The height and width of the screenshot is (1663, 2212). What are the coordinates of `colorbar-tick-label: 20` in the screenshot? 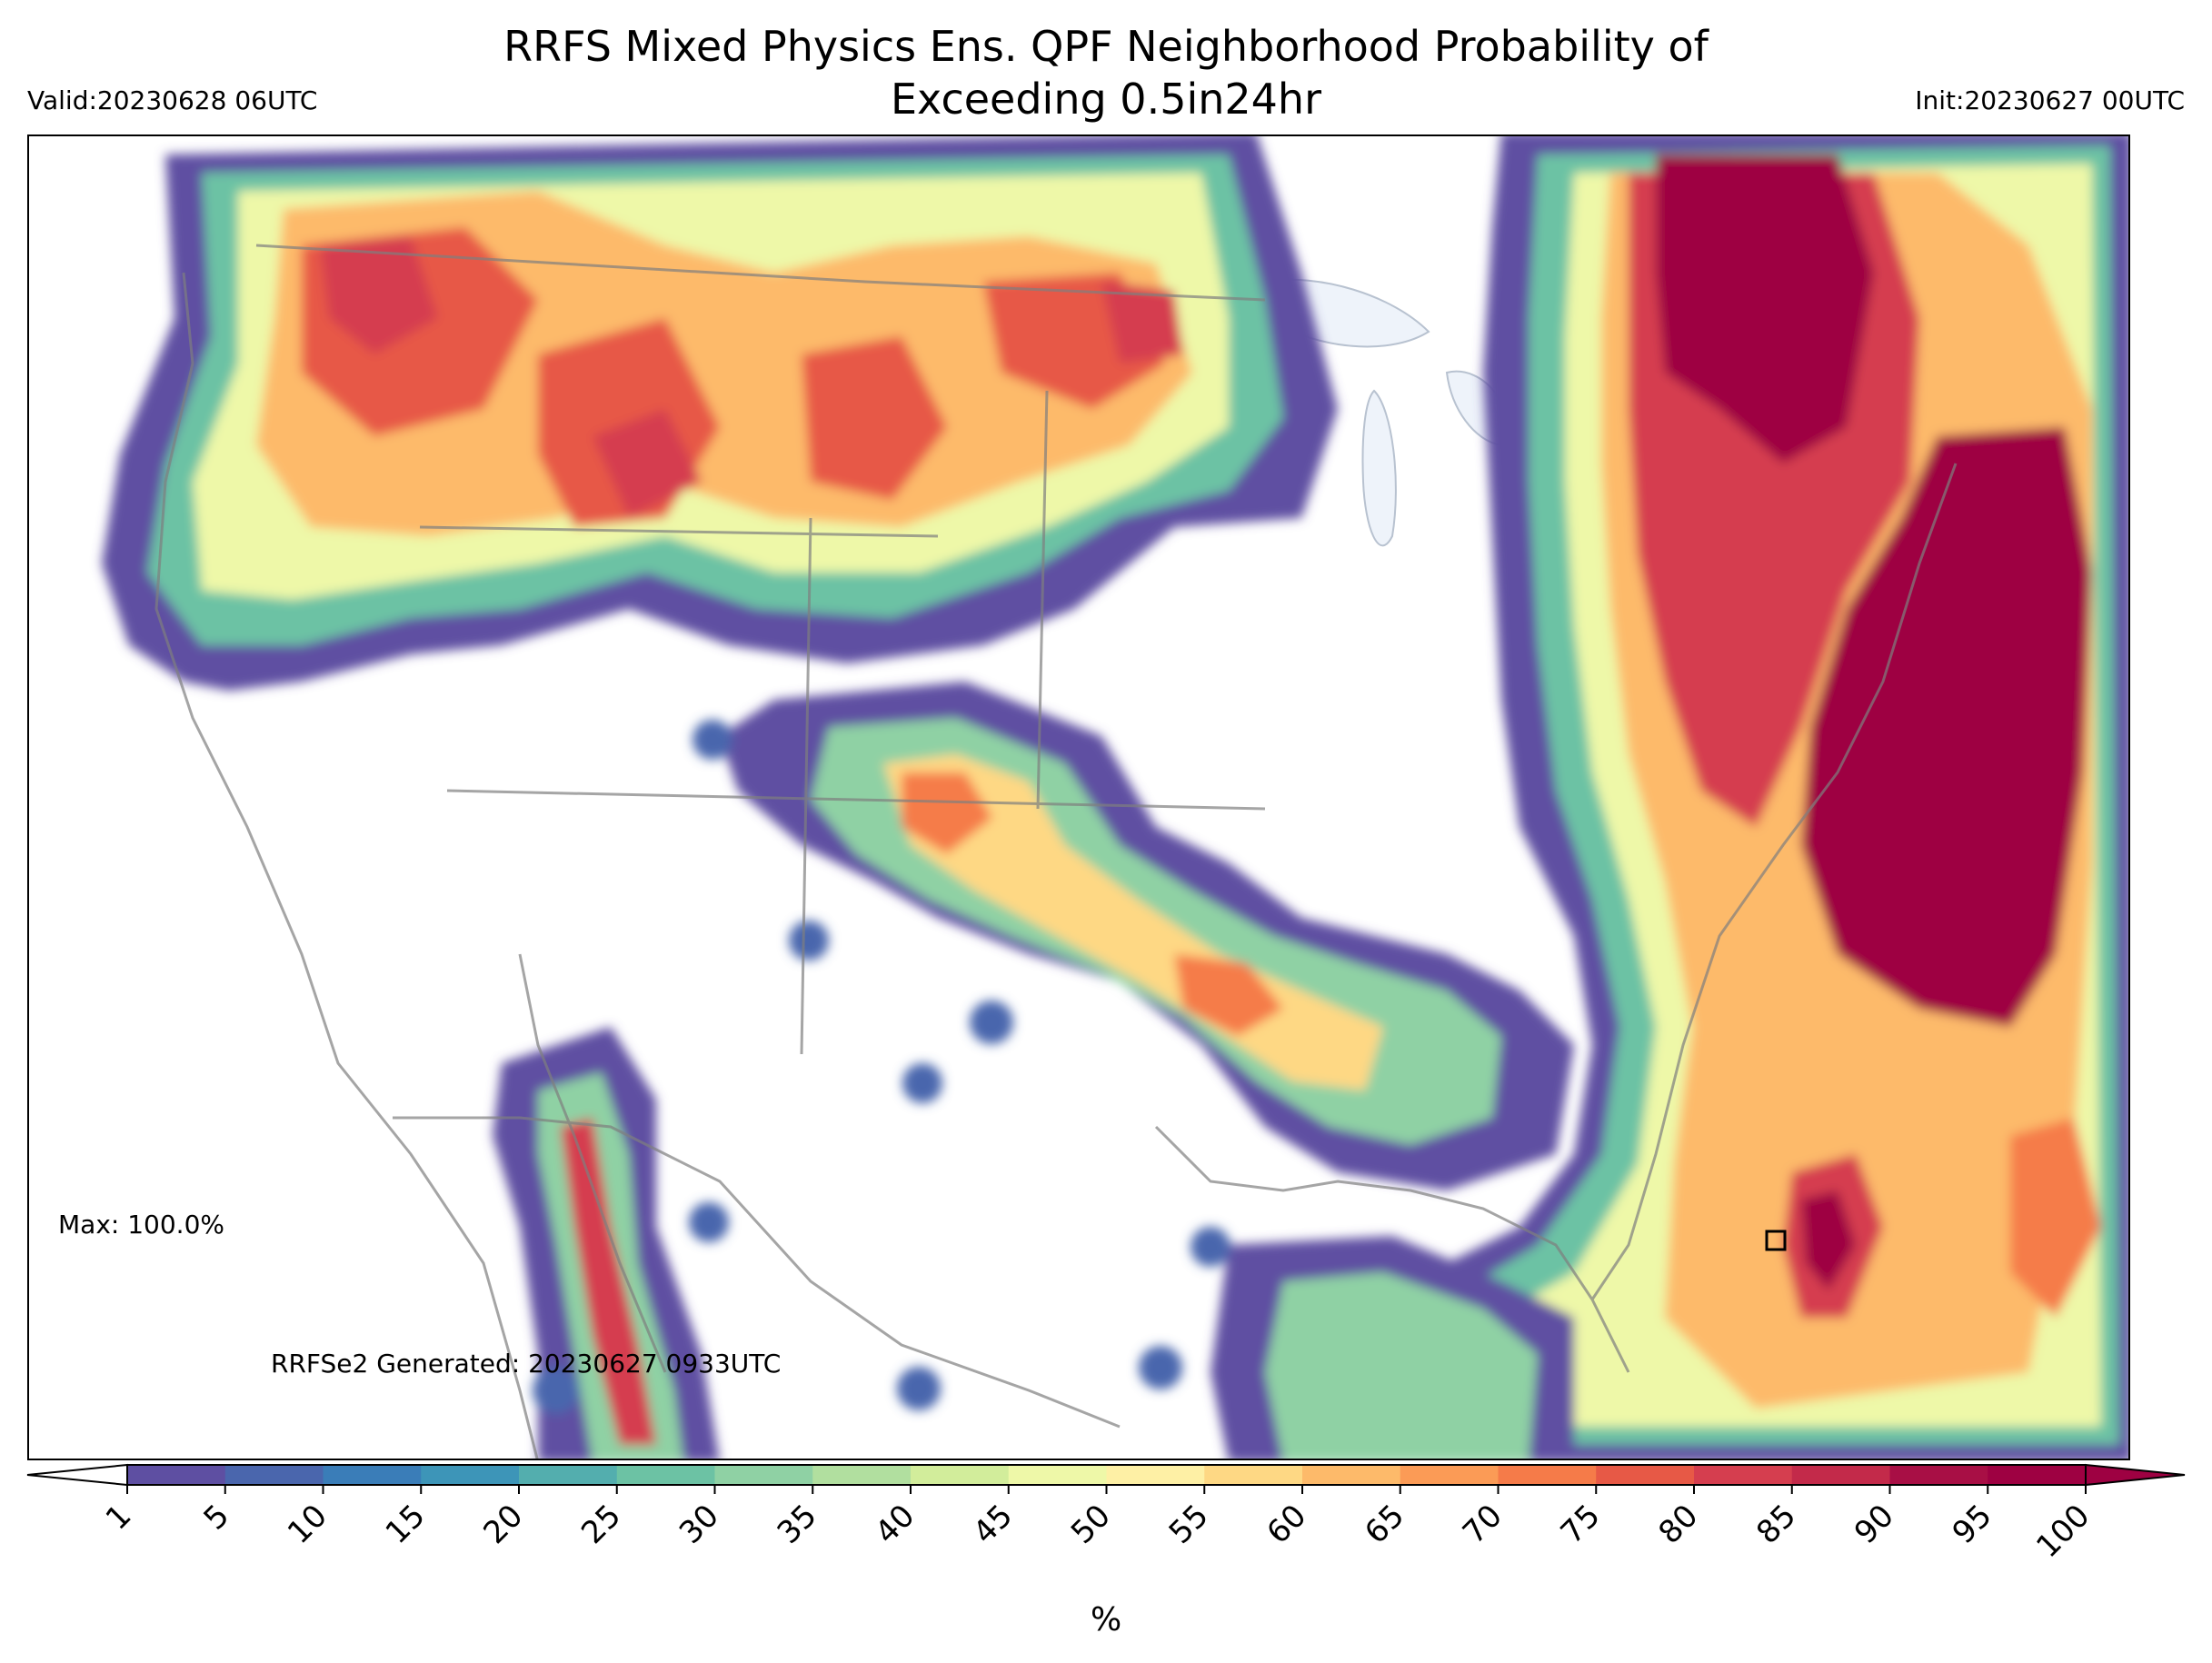 It's located at (503, 1524).